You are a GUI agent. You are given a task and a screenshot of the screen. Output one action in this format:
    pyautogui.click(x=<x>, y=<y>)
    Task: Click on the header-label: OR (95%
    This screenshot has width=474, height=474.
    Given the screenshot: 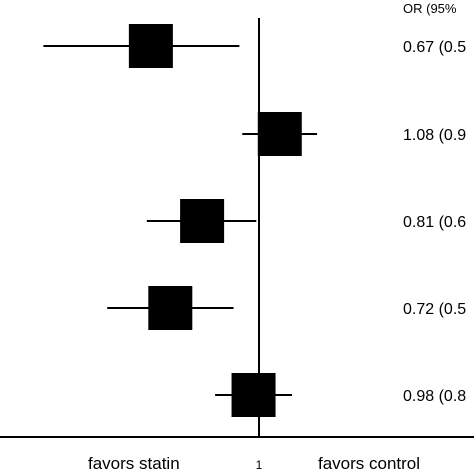 What is the action you would take?
    pyautogui.click(x=430, y=8)
    